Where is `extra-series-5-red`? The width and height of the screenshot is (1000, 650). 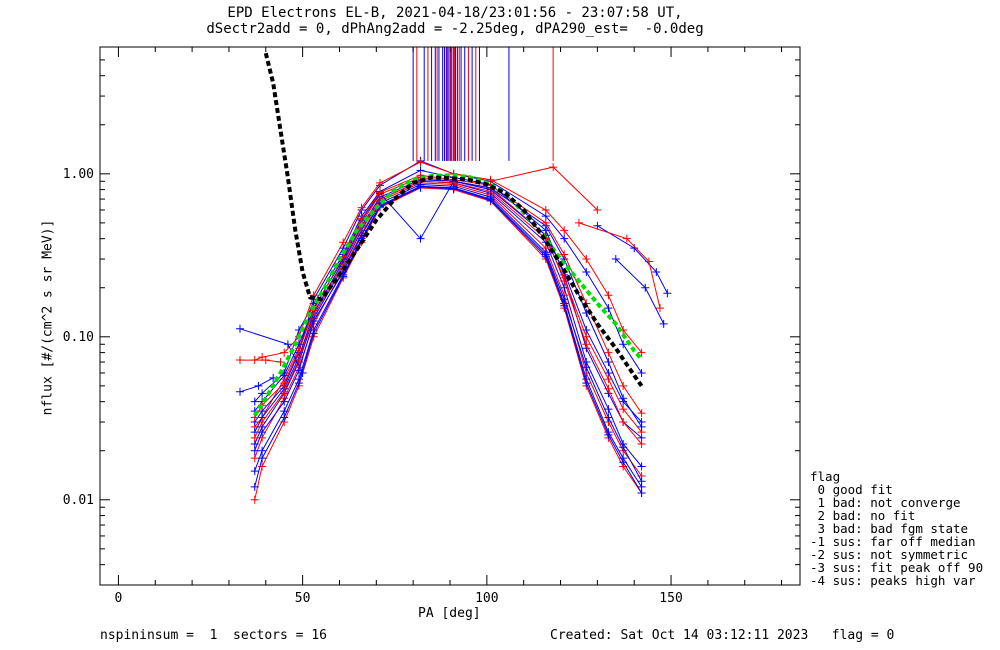
extra-series-5-red is located at coordinates (544, 188).